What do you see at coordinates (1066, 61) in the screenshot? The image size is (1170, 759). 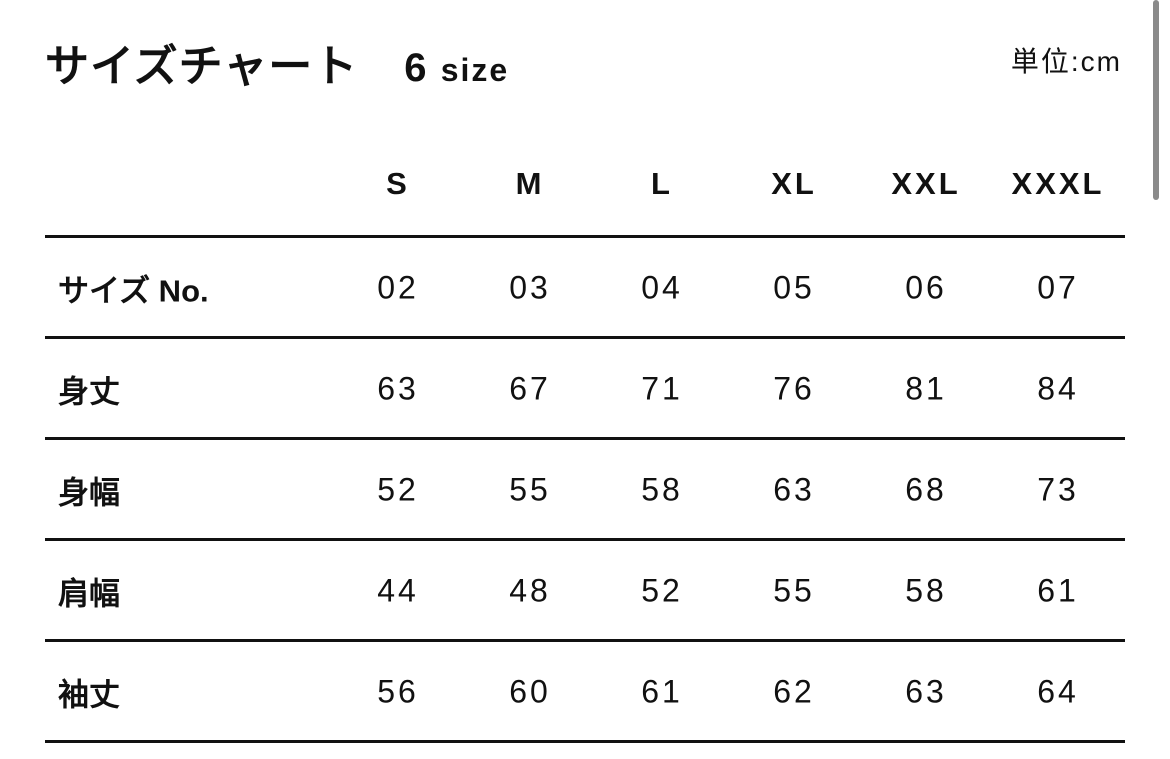 I see `unit-label: 単位:cm` at bounding box center [1066, 61].